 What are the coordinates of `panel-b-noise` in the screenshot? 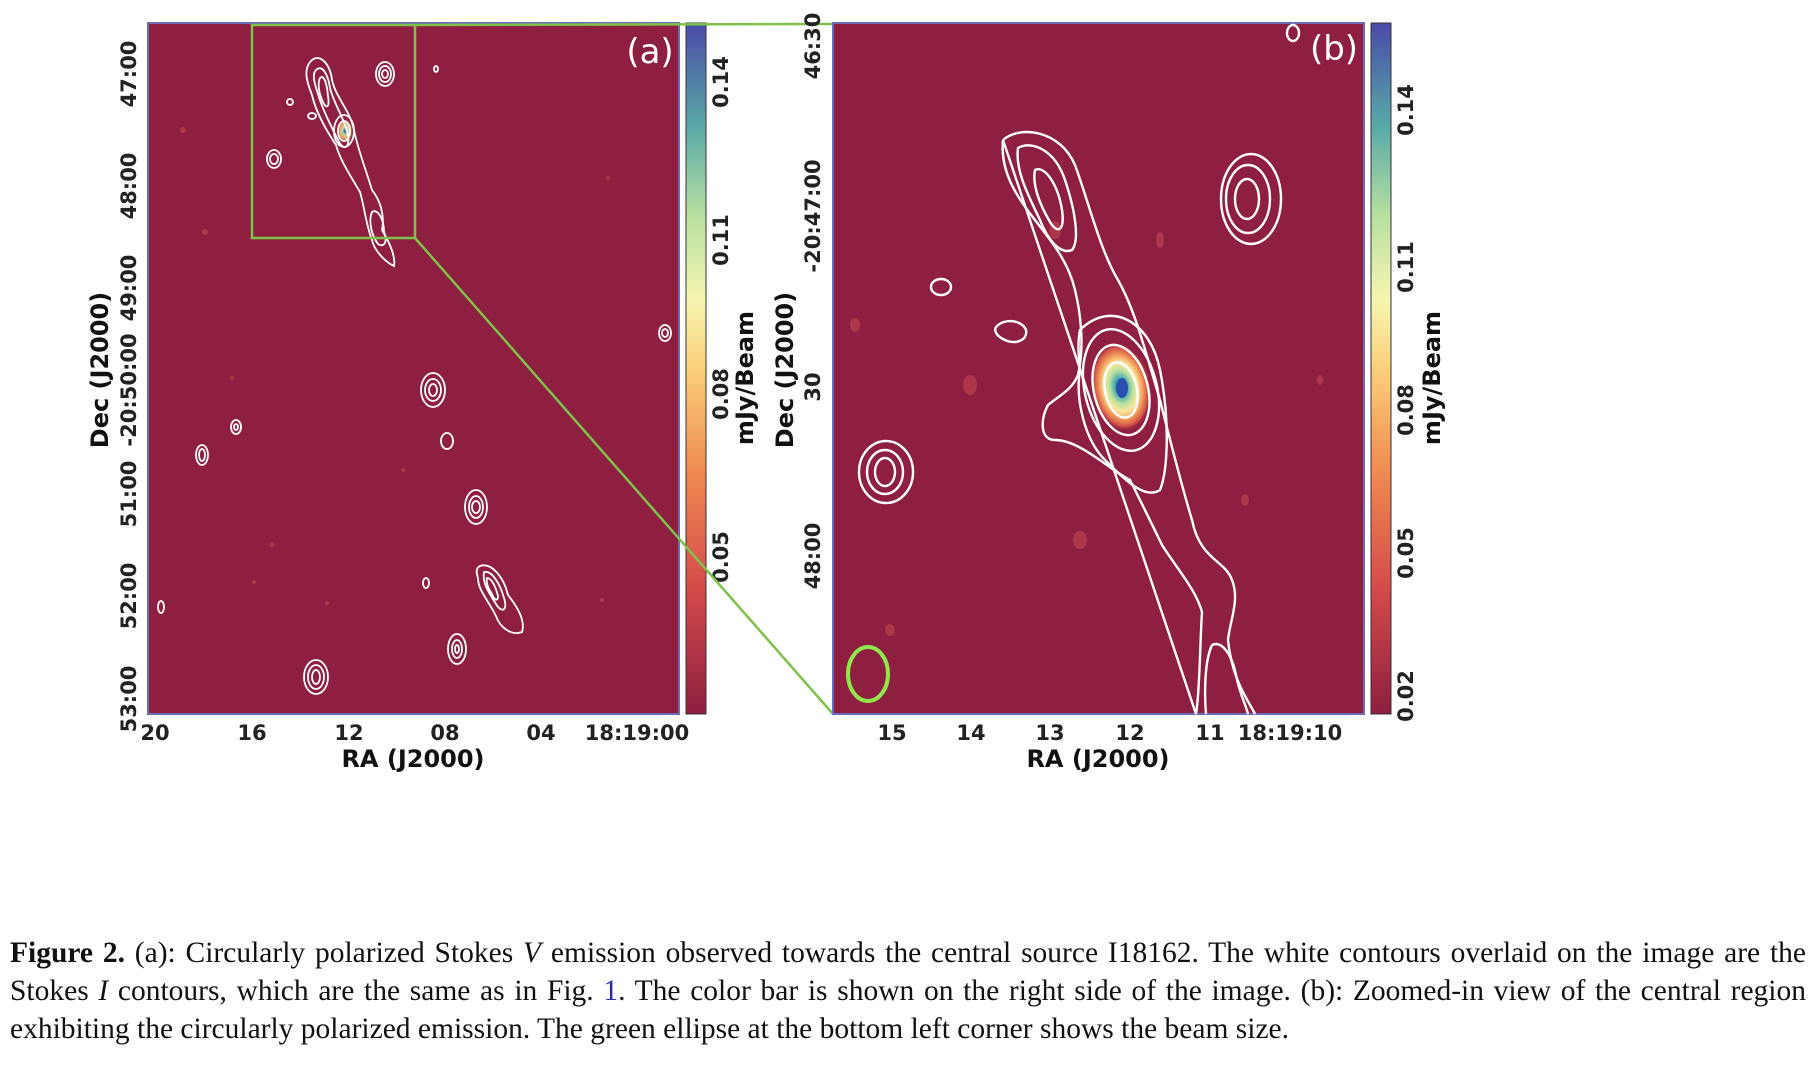 It's located at (1086, 428).